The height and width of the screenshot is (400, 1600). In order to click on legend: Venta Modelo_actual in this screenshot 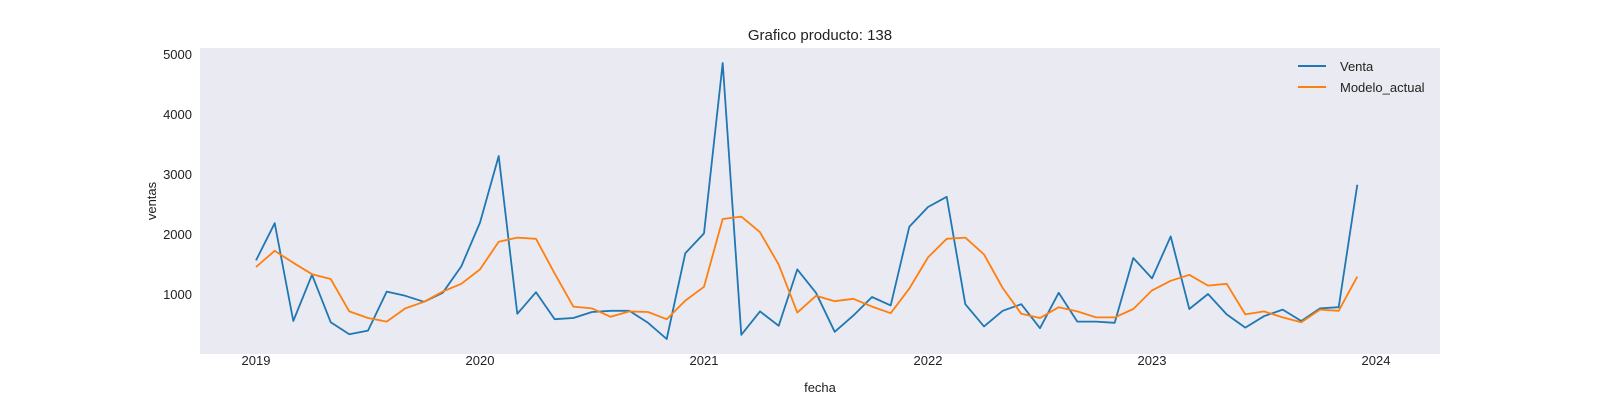, I will do `click(1361, 77)`.